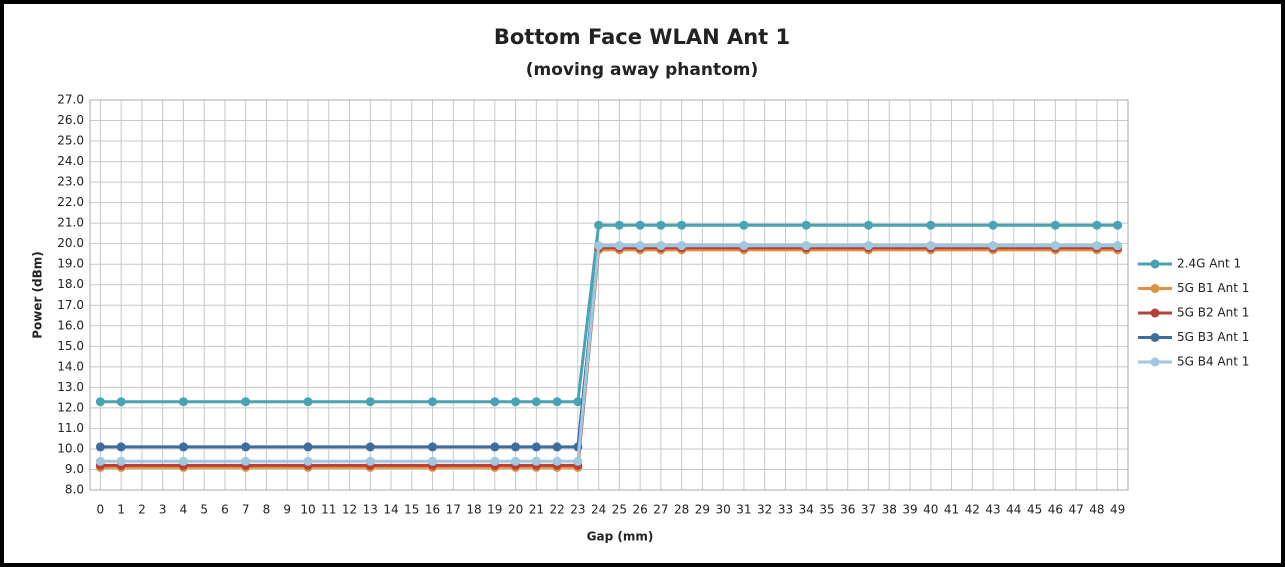 The height and width of the screenshot is (567, 1285). What do you see at coordinates (785, 510) in the screenshot?
I see `x-tick-label: 33` at bounding box center [785, 510].